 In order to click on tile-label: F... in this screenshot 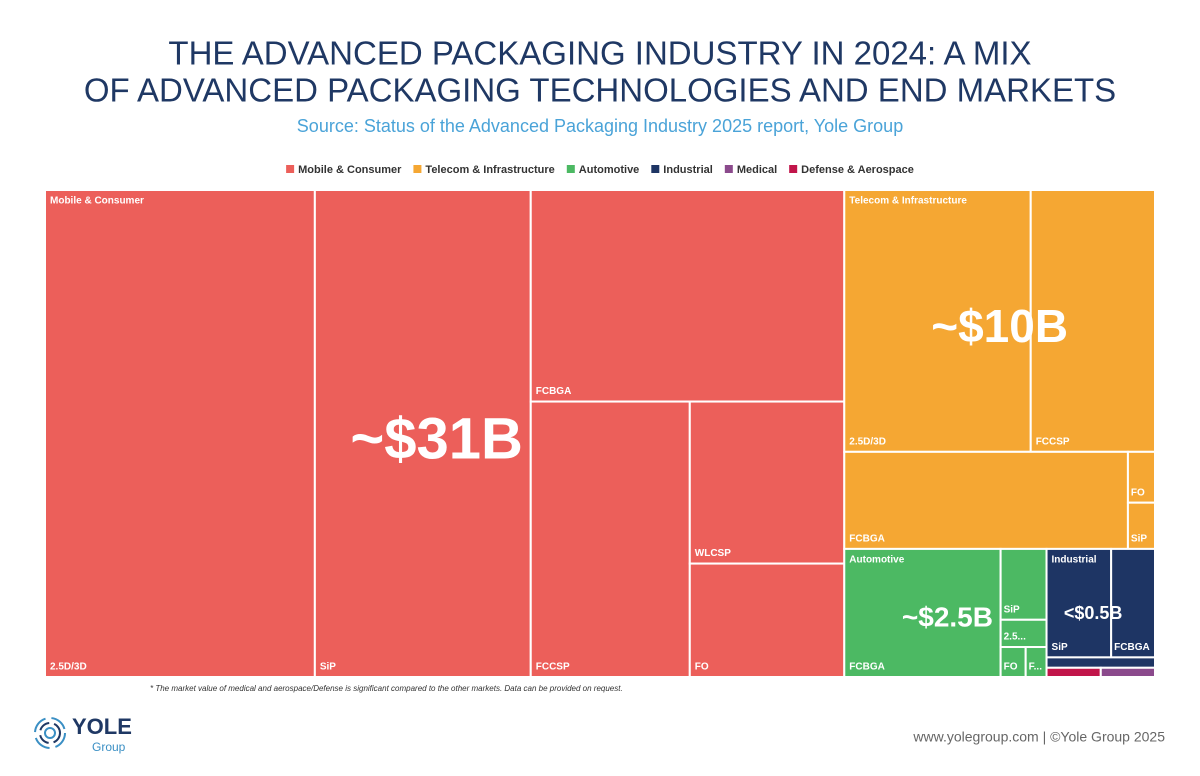, I will do `click(1036, 667)`.